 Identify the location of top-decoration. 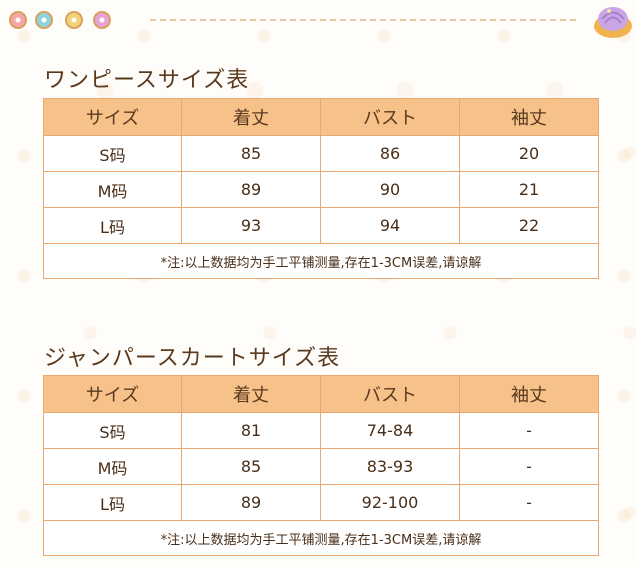
(318, 20).